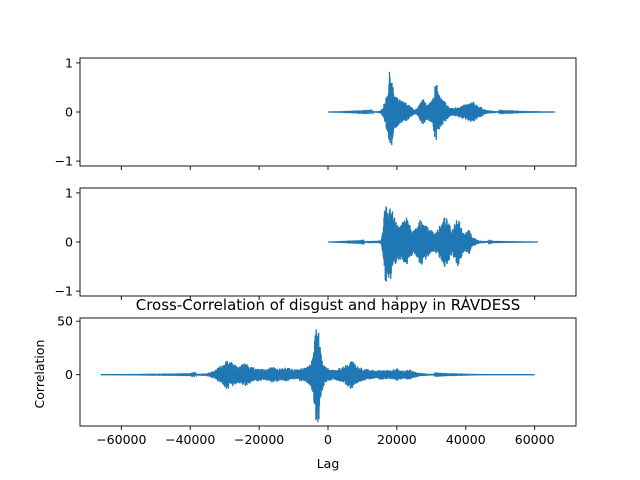  Describe the element at coordinates (535, 439) in the screenshot. I see `x-tick-label: 60000` at that location.